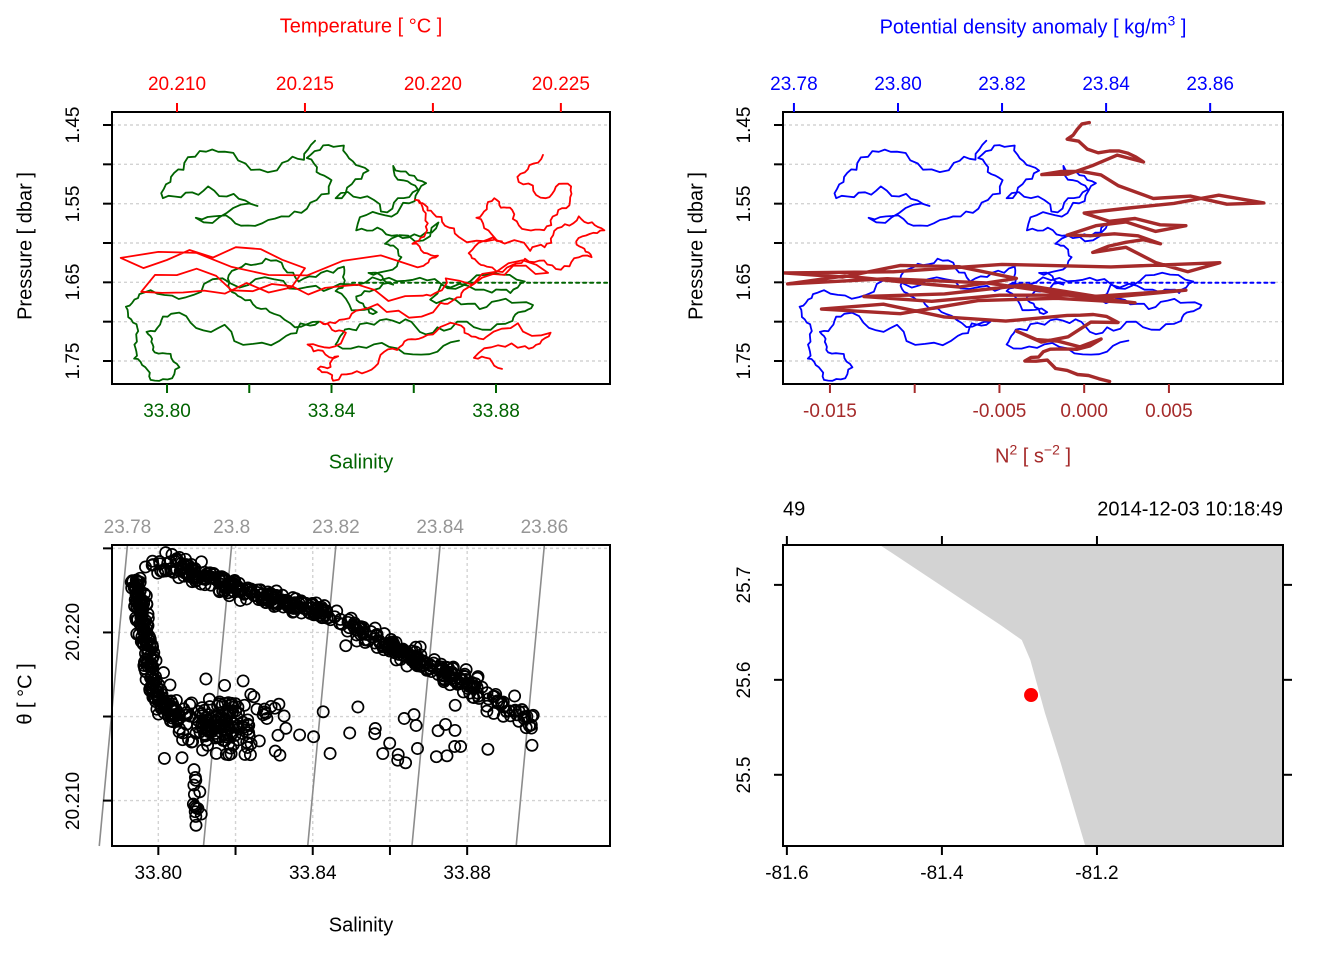 The height and width of the screenshot is (960, 1344). I want to click on ts-scatter-points, so click(332, 689).